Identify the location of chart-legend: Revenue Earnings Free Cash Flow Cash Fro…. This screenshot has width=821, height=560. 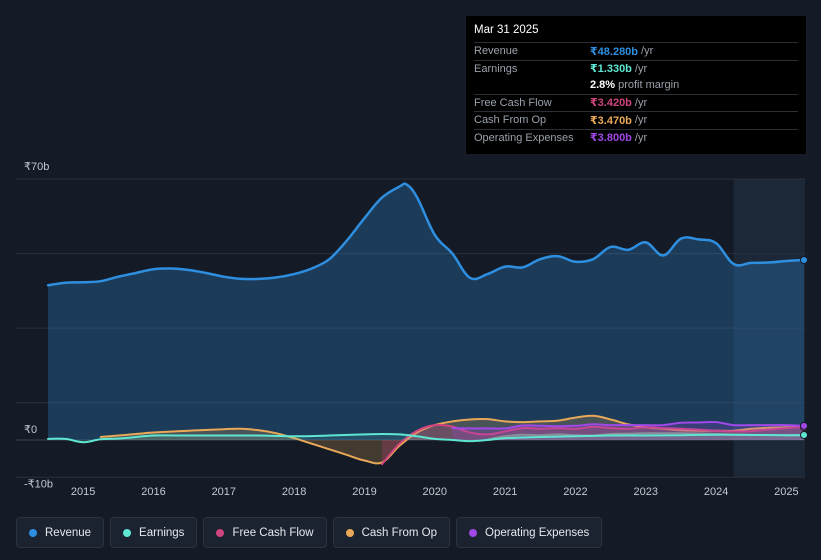
(309, 532).